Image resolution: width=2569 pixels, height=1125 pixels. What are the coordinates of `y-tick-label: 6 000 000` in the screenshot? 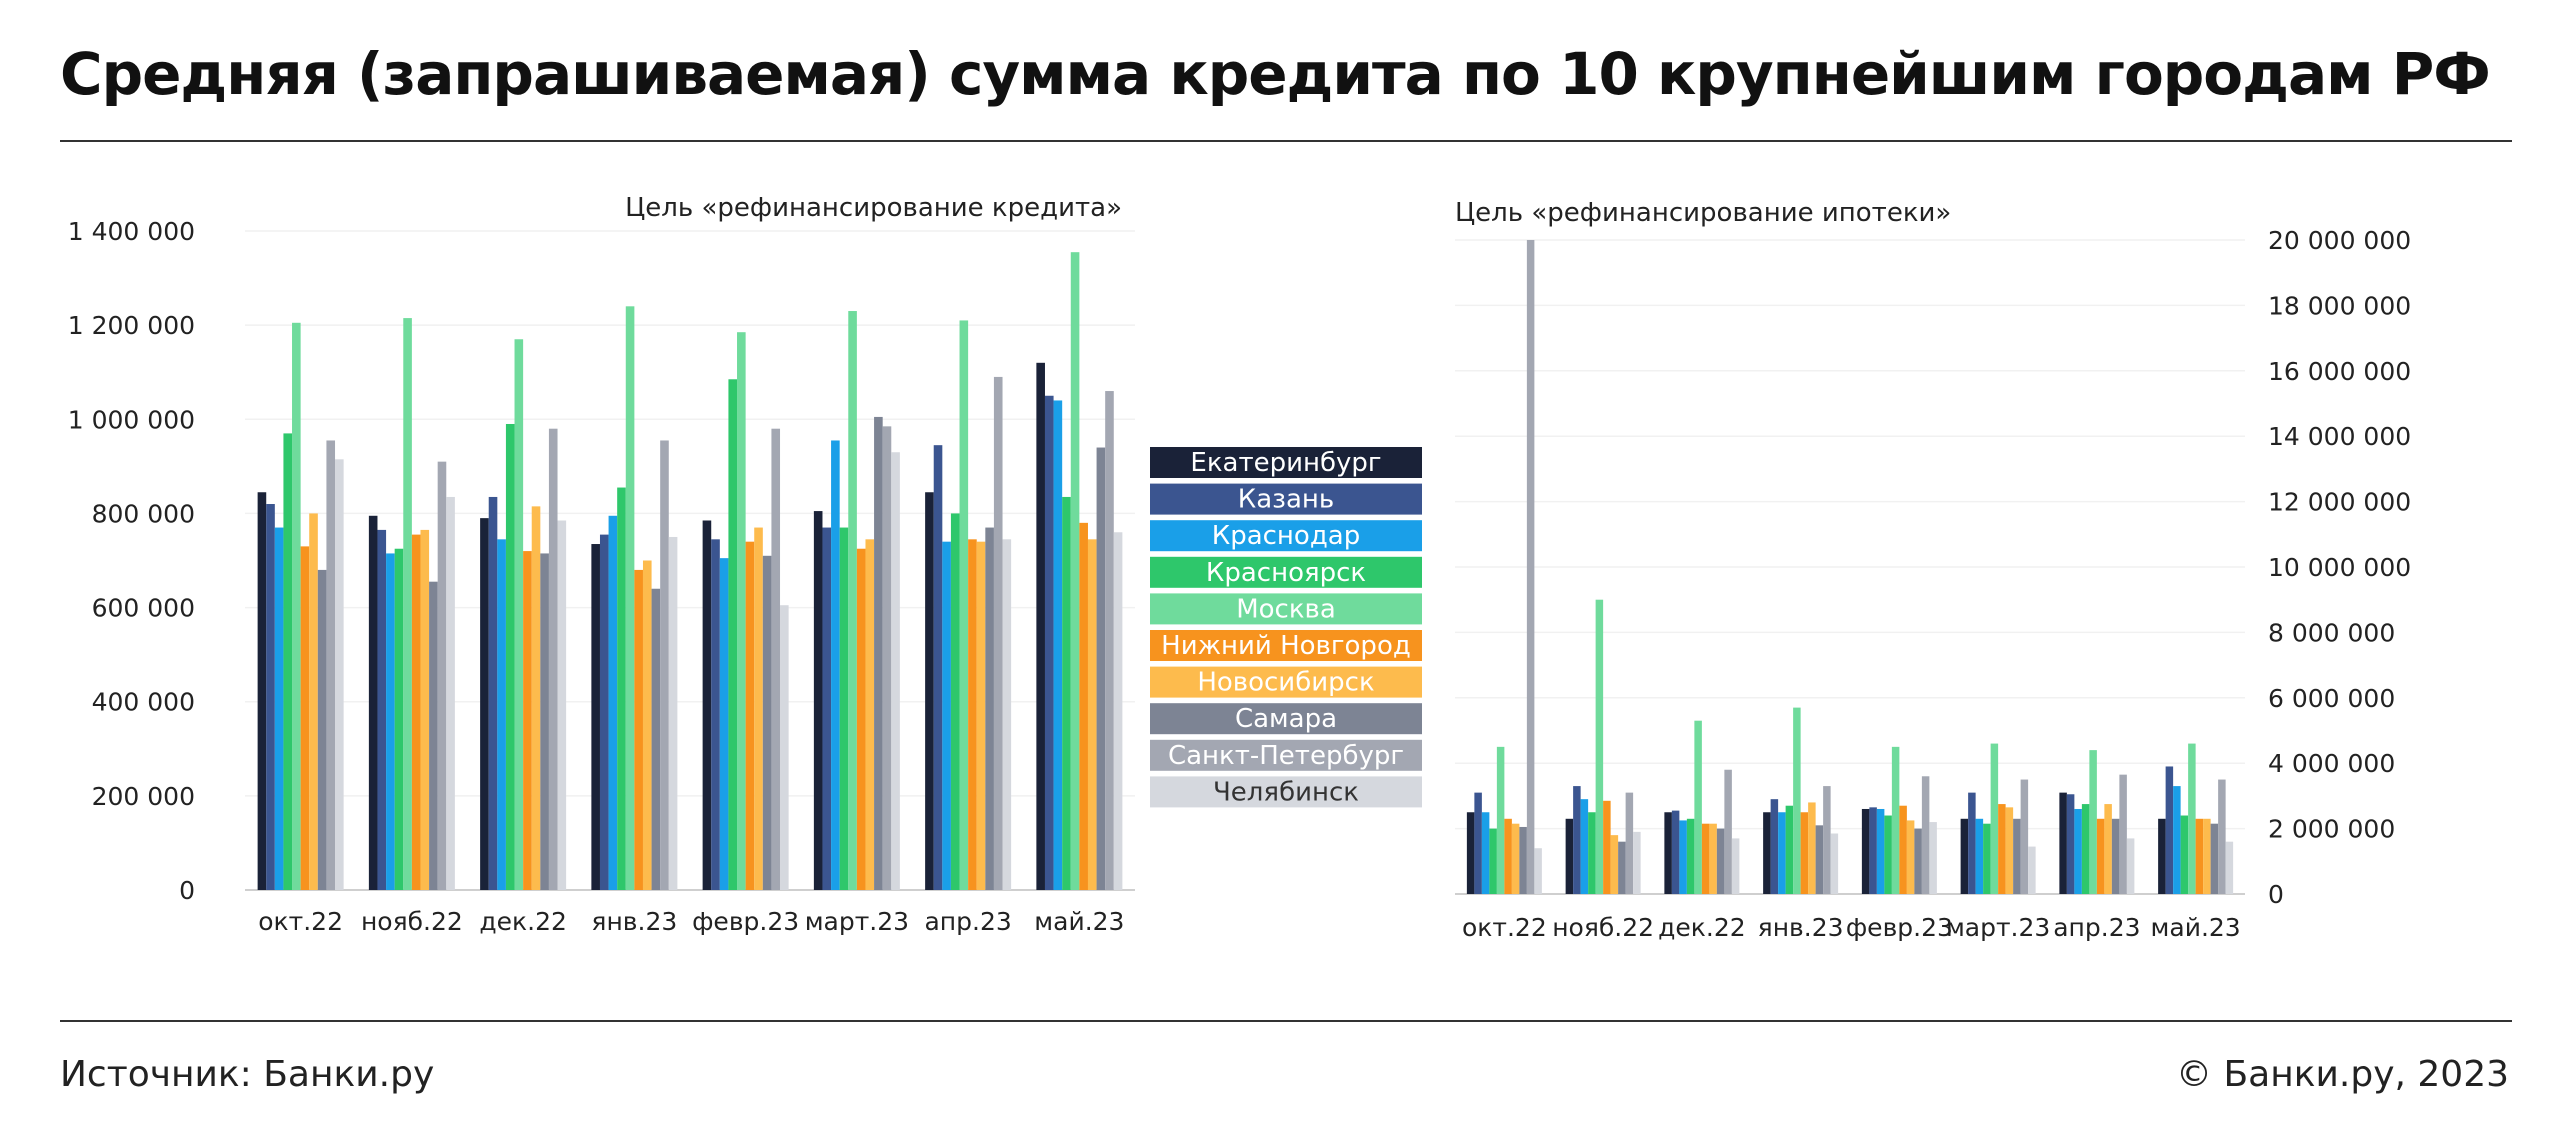 It's located at (2331, 698).